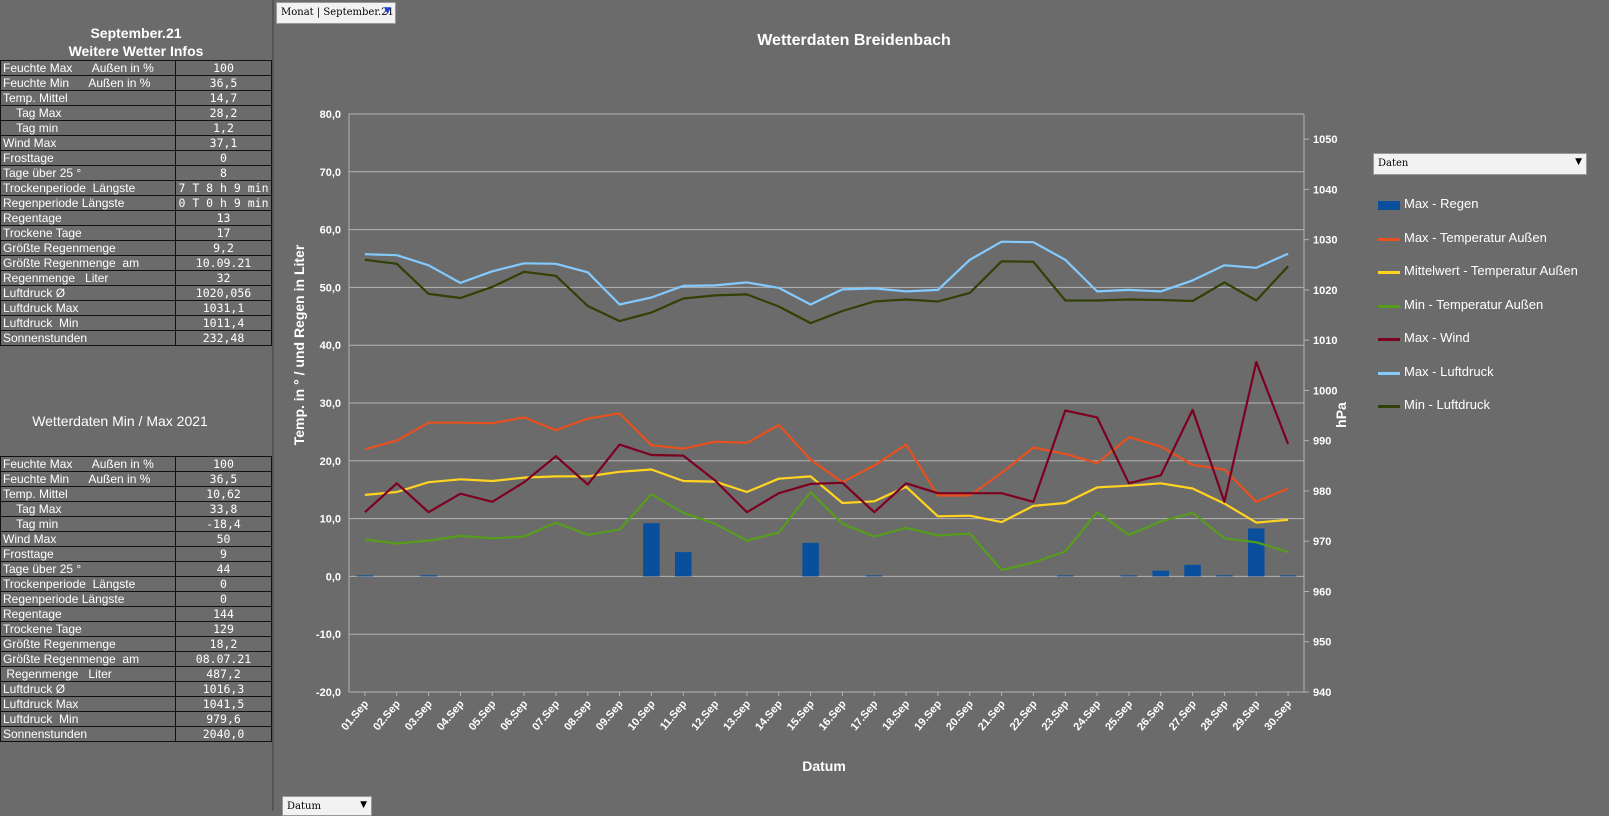 The height and width of the screenshot is (816, 1609). I want to click on stat-row: Luftdruck Min 979,6, so click(136, 719).